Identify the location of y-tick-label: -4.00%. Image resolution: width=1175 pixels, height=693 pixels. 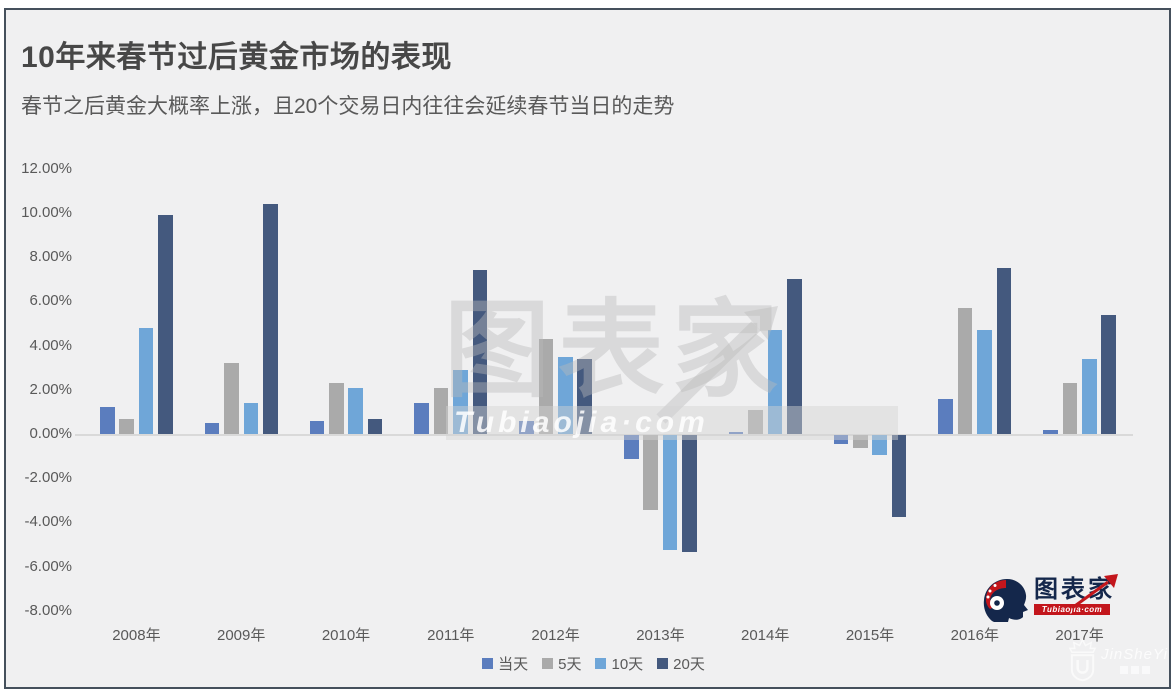
(48, 522).